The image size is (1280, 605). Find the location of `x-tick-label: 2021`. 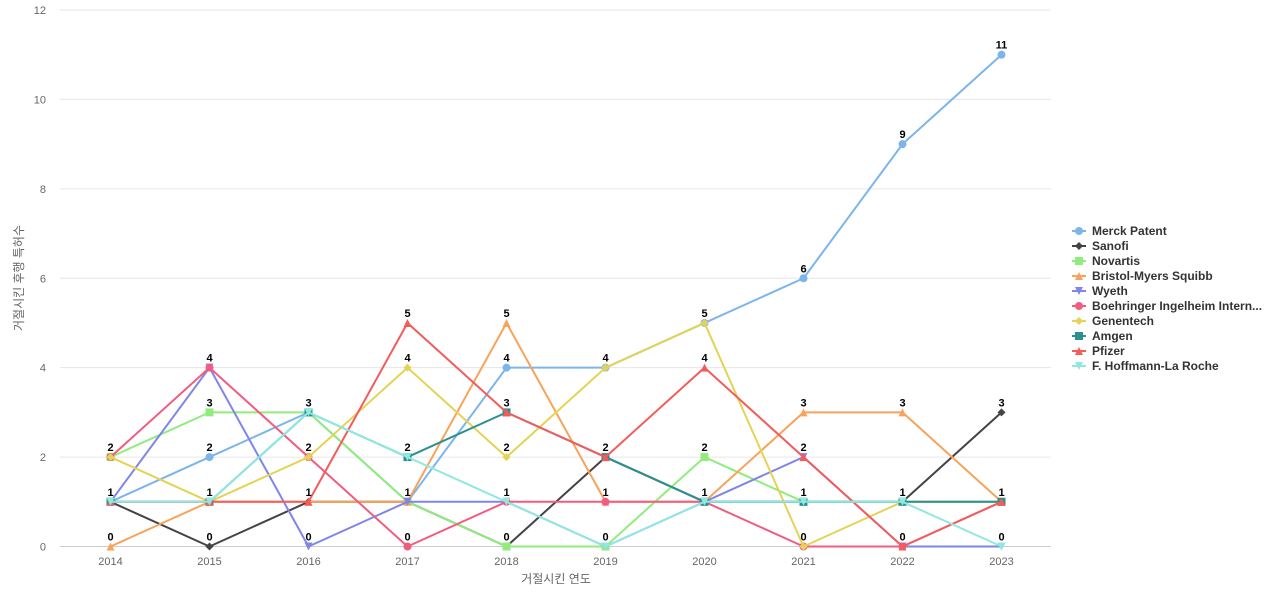

x-tick-label: 2021 is located at coordinates (803, 562).